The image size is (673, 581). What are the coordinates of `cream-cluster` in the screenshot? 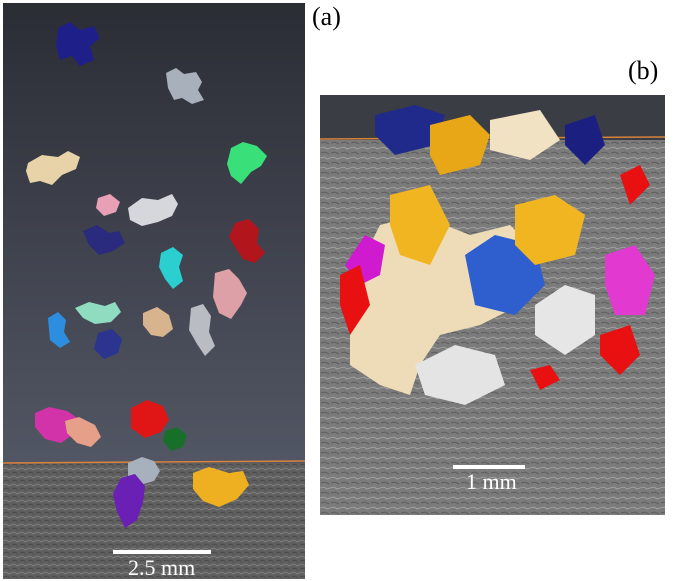 It's located at (525, 135).